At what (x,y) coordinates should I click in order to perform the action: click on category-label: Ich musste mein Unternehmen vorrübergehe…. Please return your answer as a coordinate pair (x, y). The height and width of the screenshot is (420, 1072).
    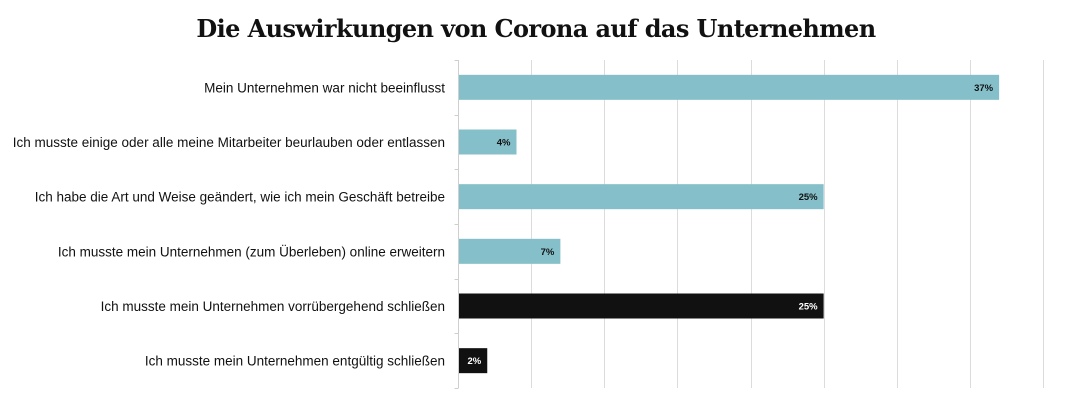
    Looking at the image, I should click on (273, 306).